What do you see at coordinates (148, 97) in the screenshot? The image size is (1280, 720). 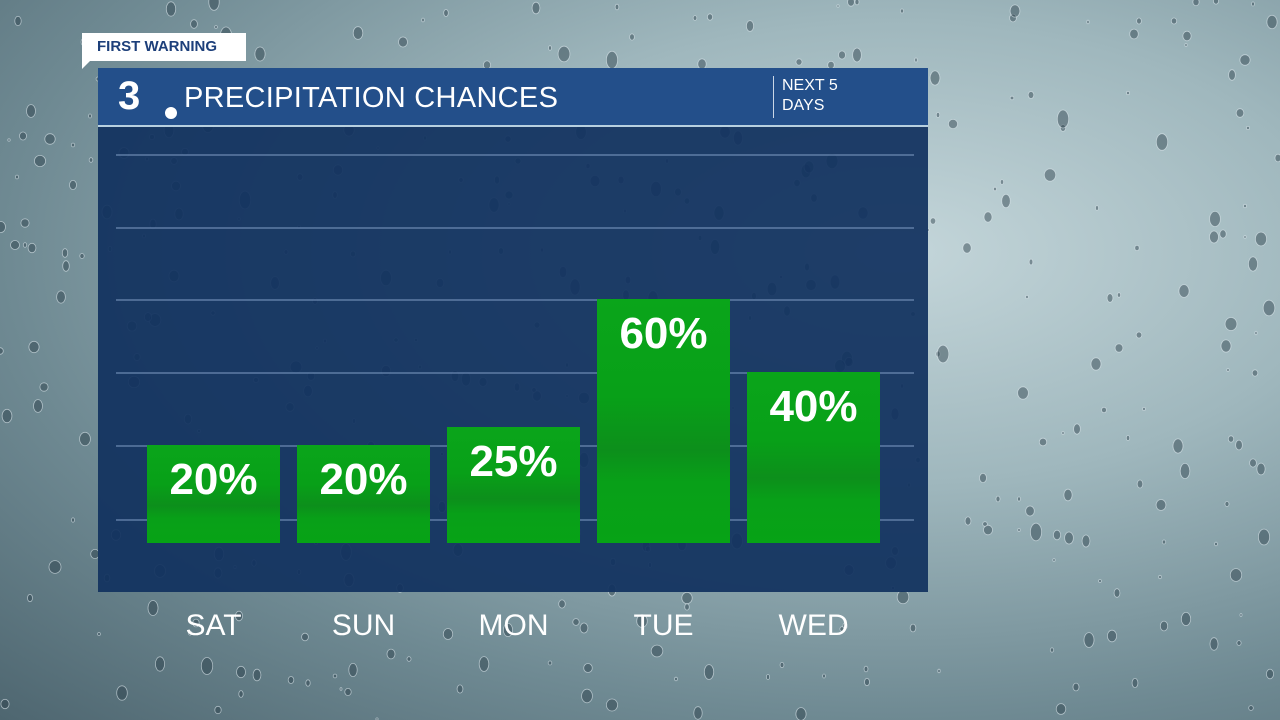 I see `station-logo: 3` at bounding box center [148, 97].